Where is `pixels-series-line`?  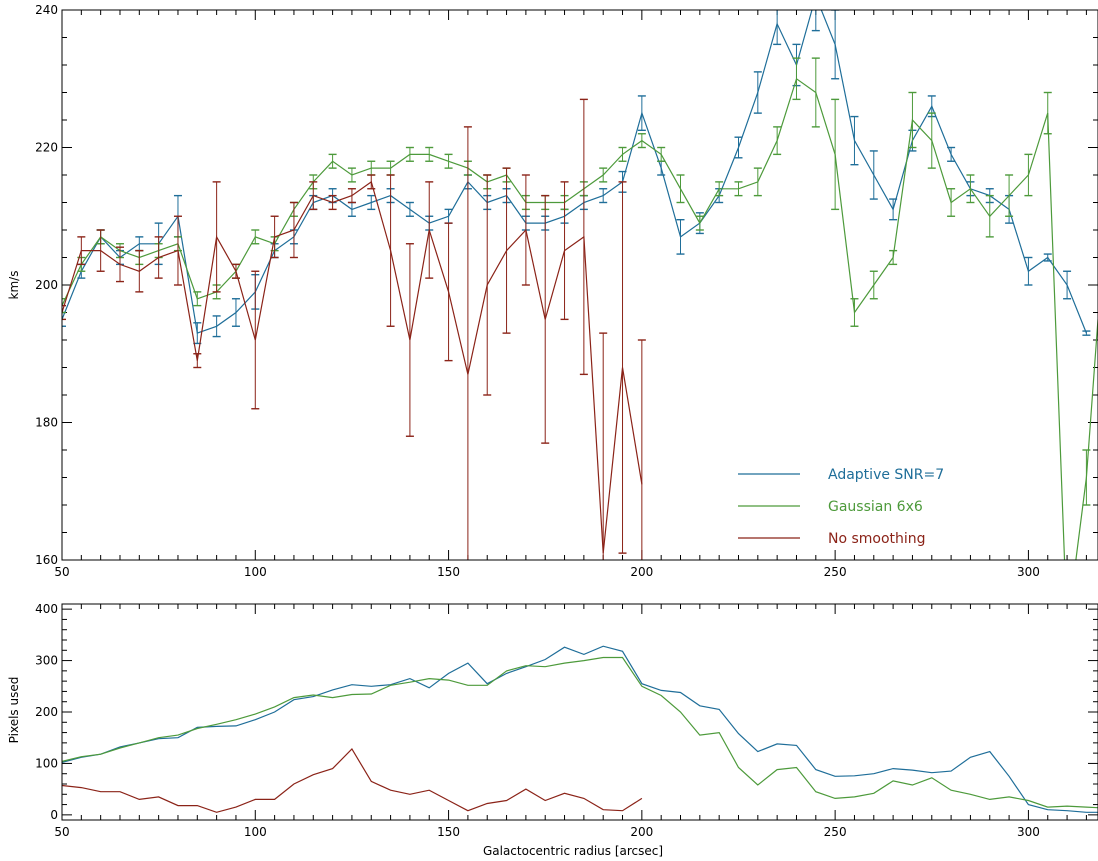
pixels-series-line is located at coordinates (352, 780).